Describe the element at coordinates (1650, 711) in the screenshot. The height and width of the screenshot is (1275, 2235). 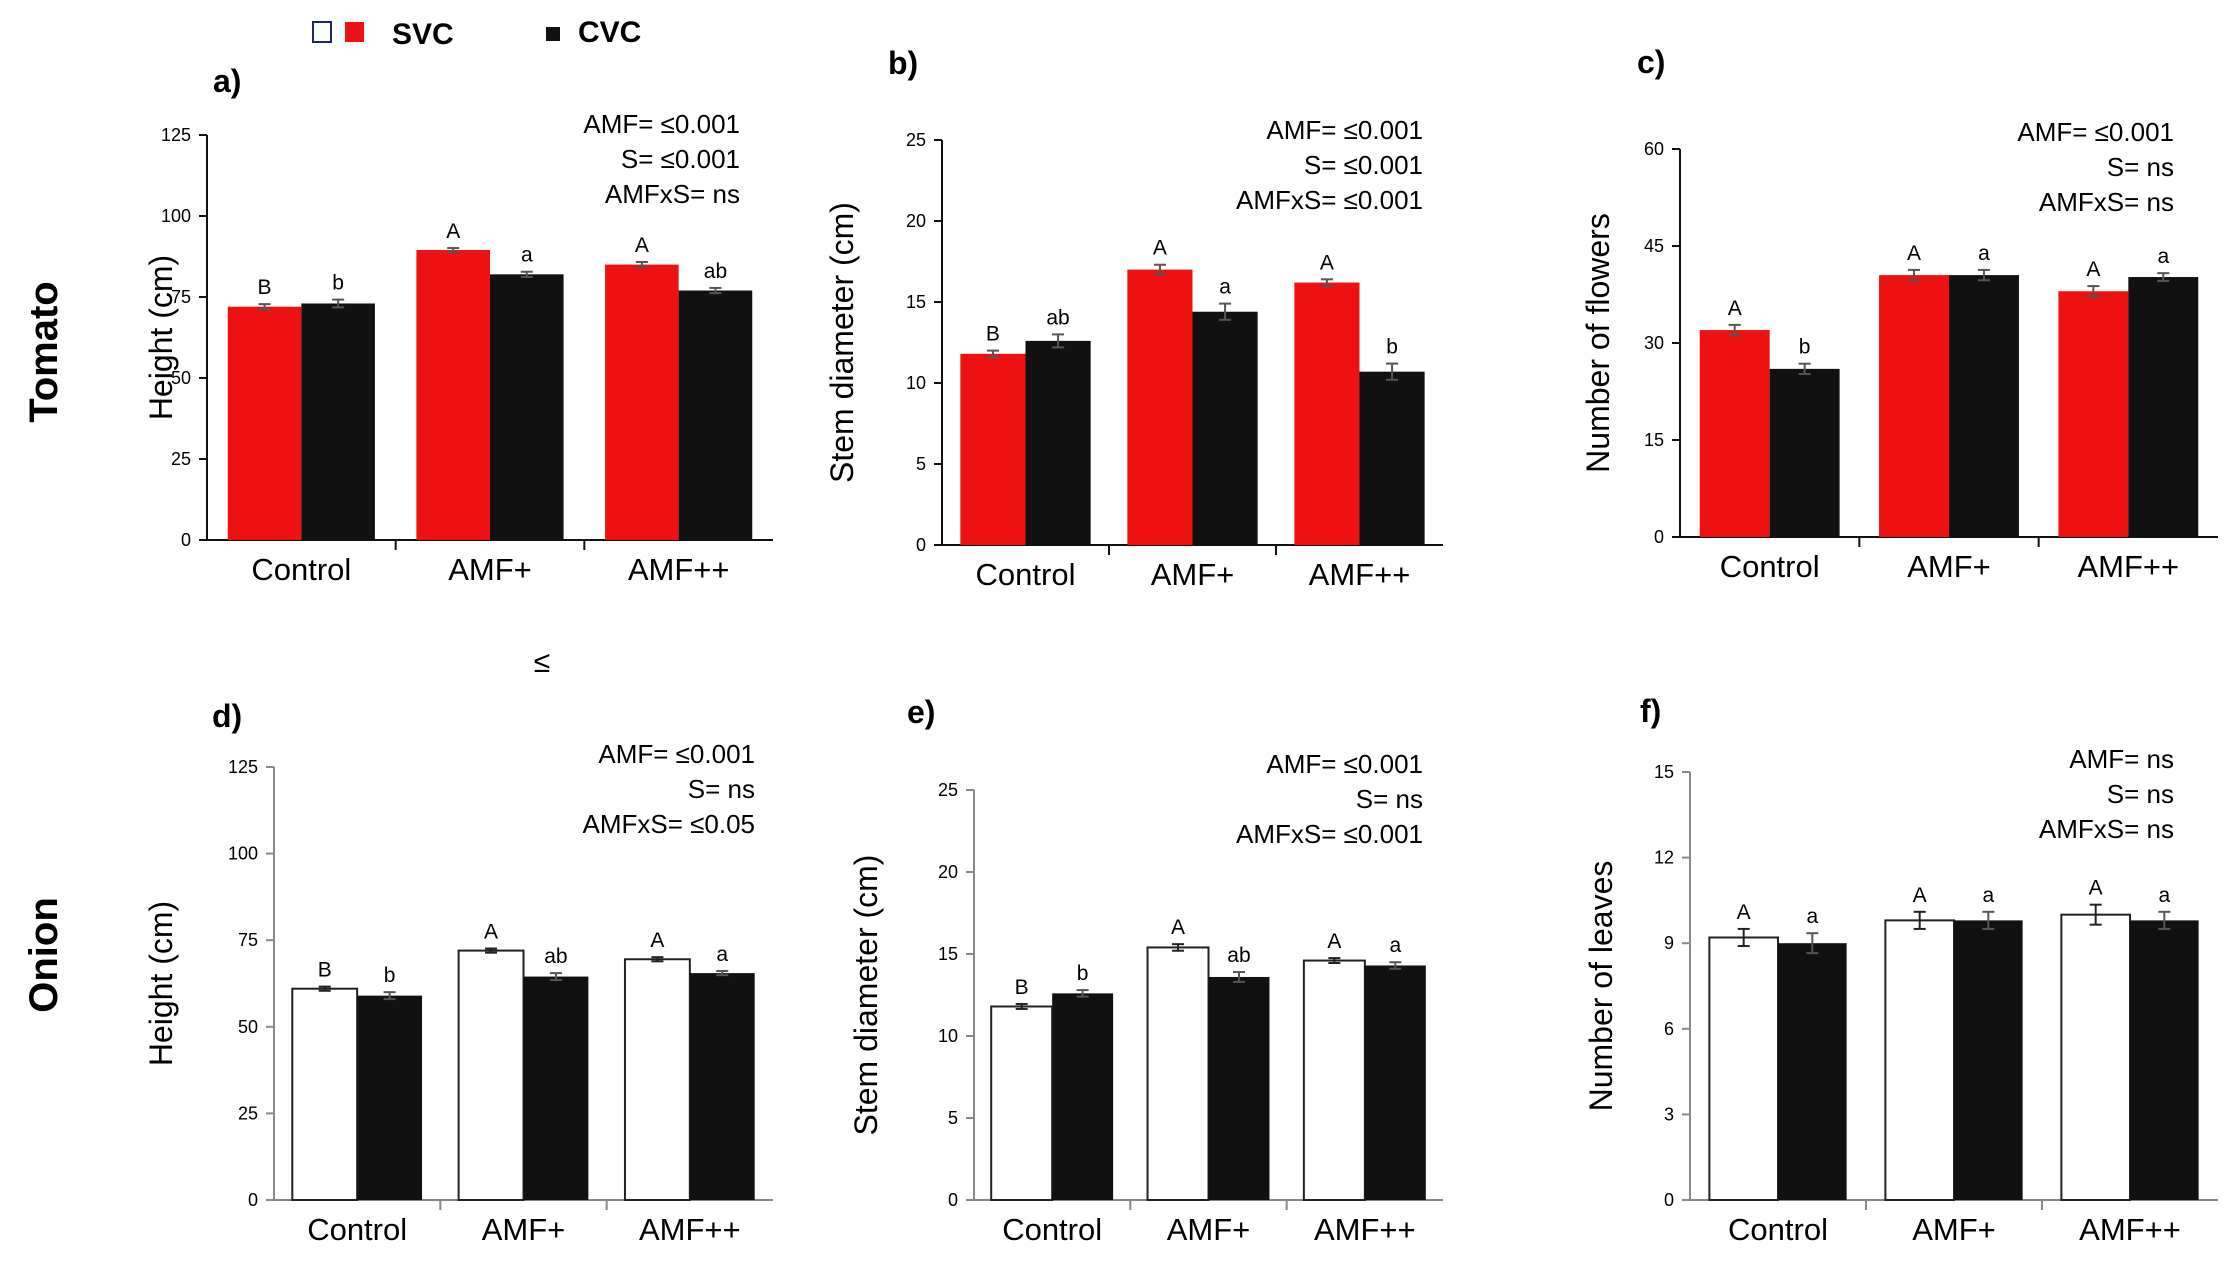
I see `panel-letter-f: f)` at that location.